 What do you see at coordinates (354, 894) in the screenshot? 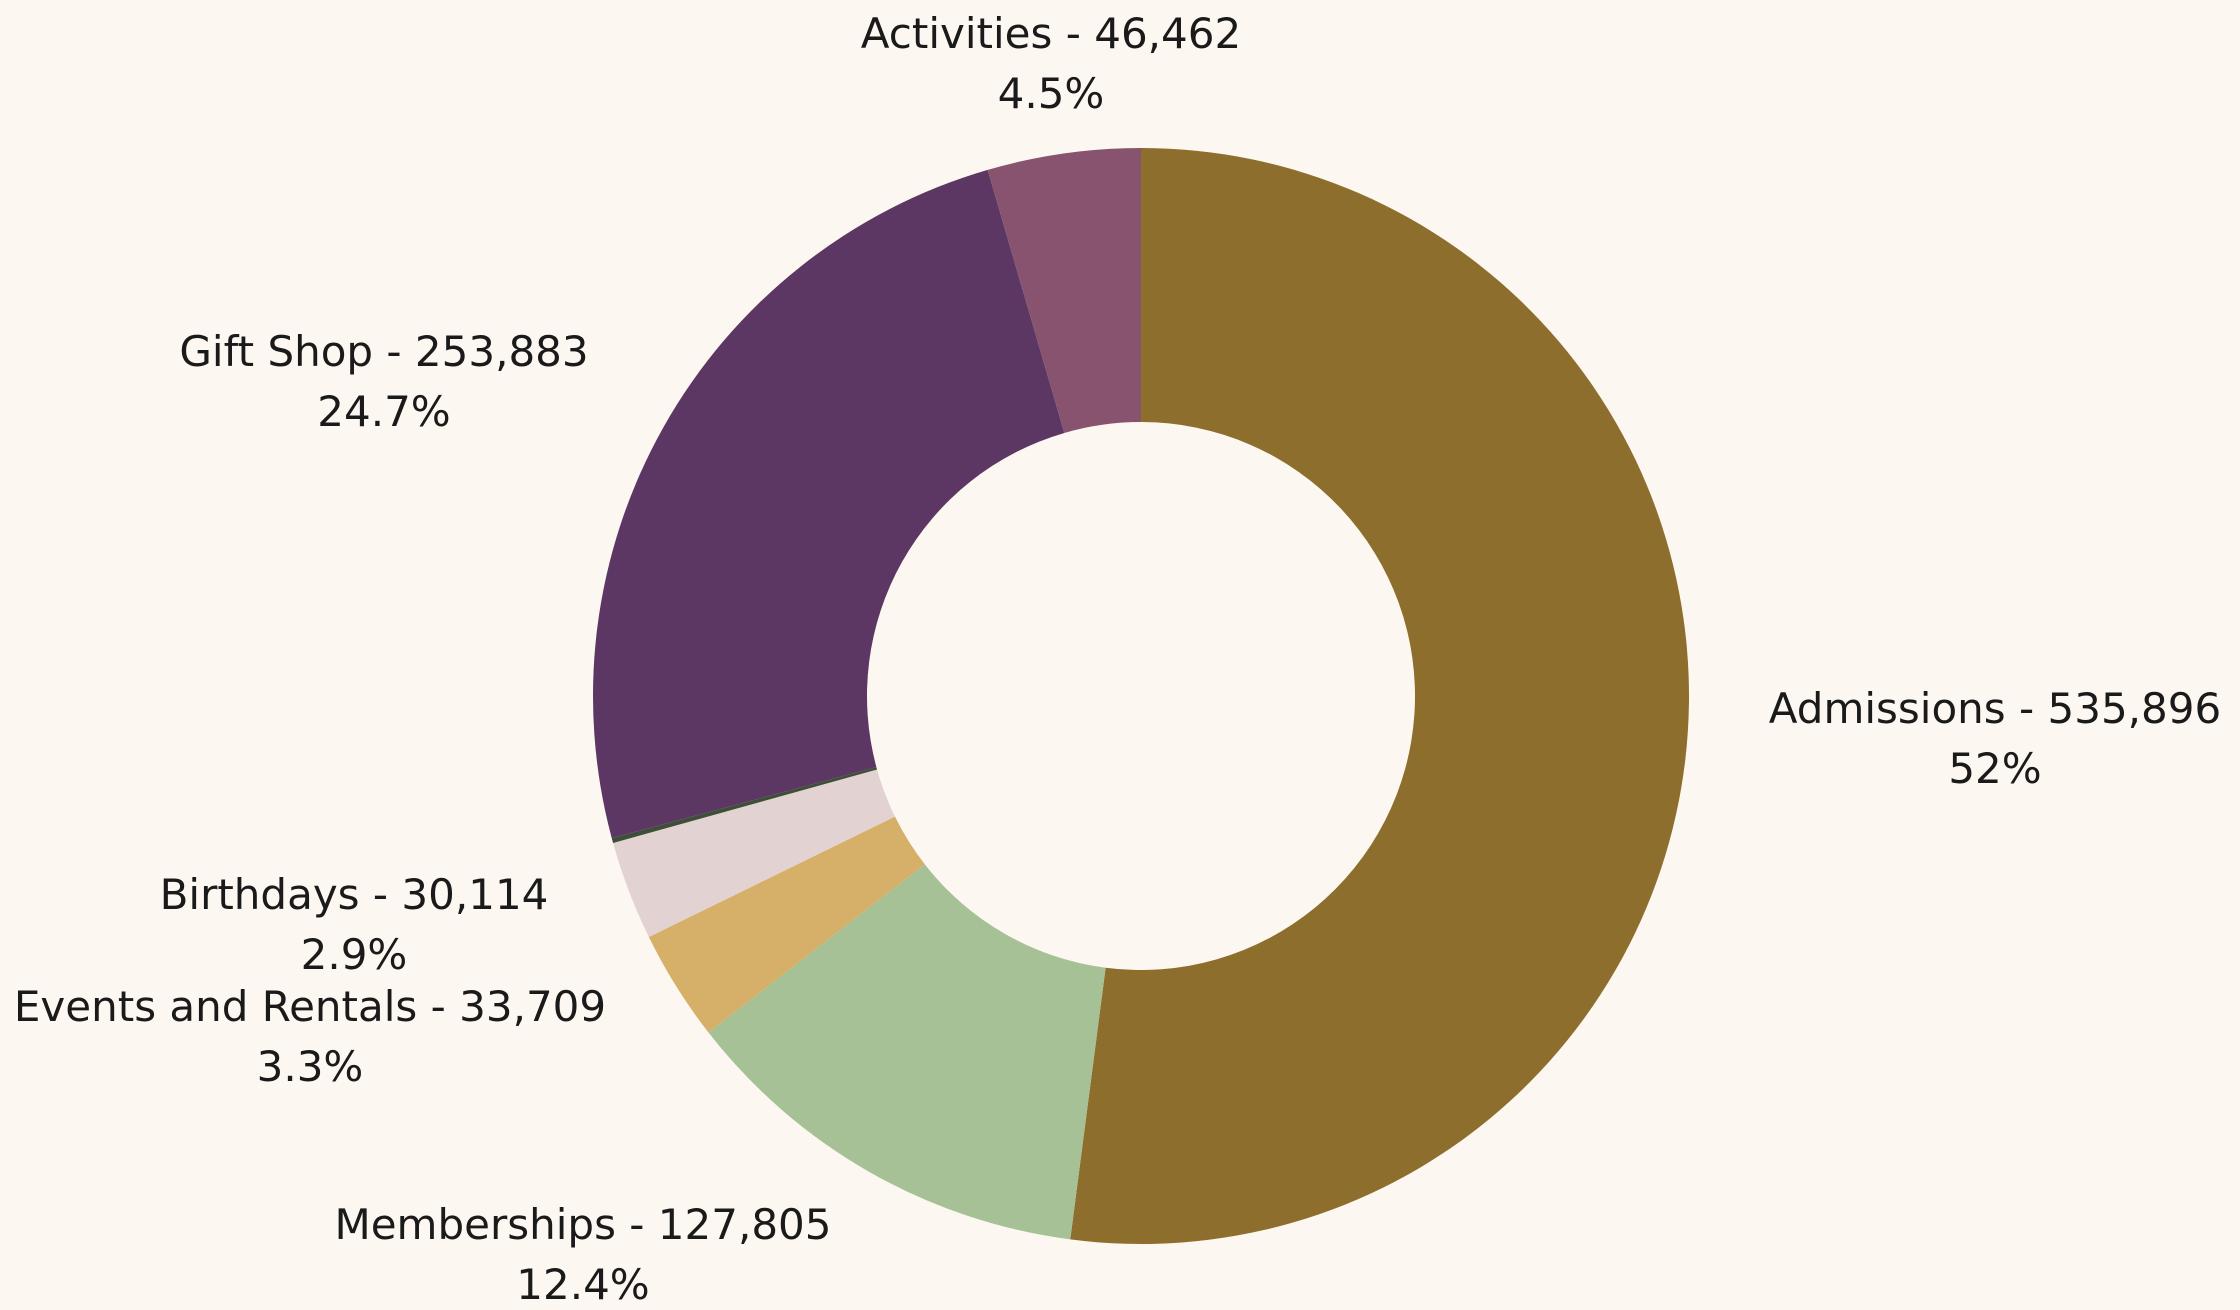
I see `label-birthdays: Birthdays - 30,114` at bounding box center [354, 894].